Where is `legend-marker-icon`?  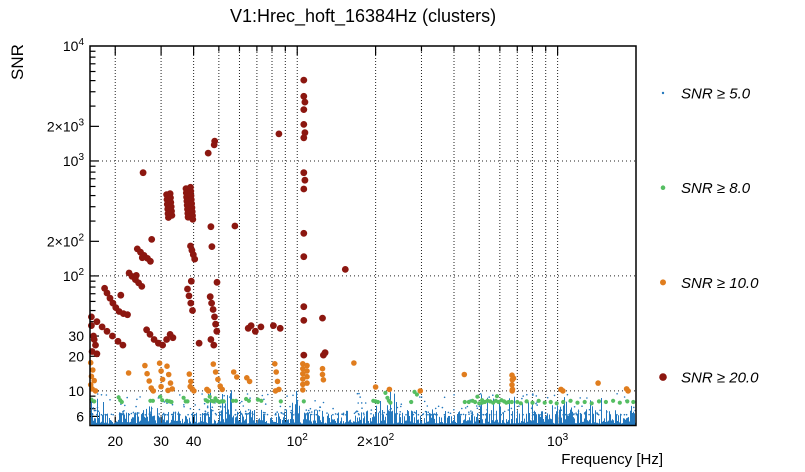 legend-marker-icon is located at coordinates (663, 93).